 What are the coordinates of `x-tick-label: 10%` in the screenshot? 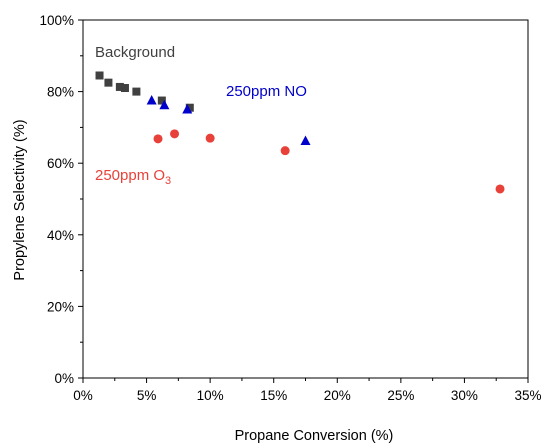 It's located at (210, 395).